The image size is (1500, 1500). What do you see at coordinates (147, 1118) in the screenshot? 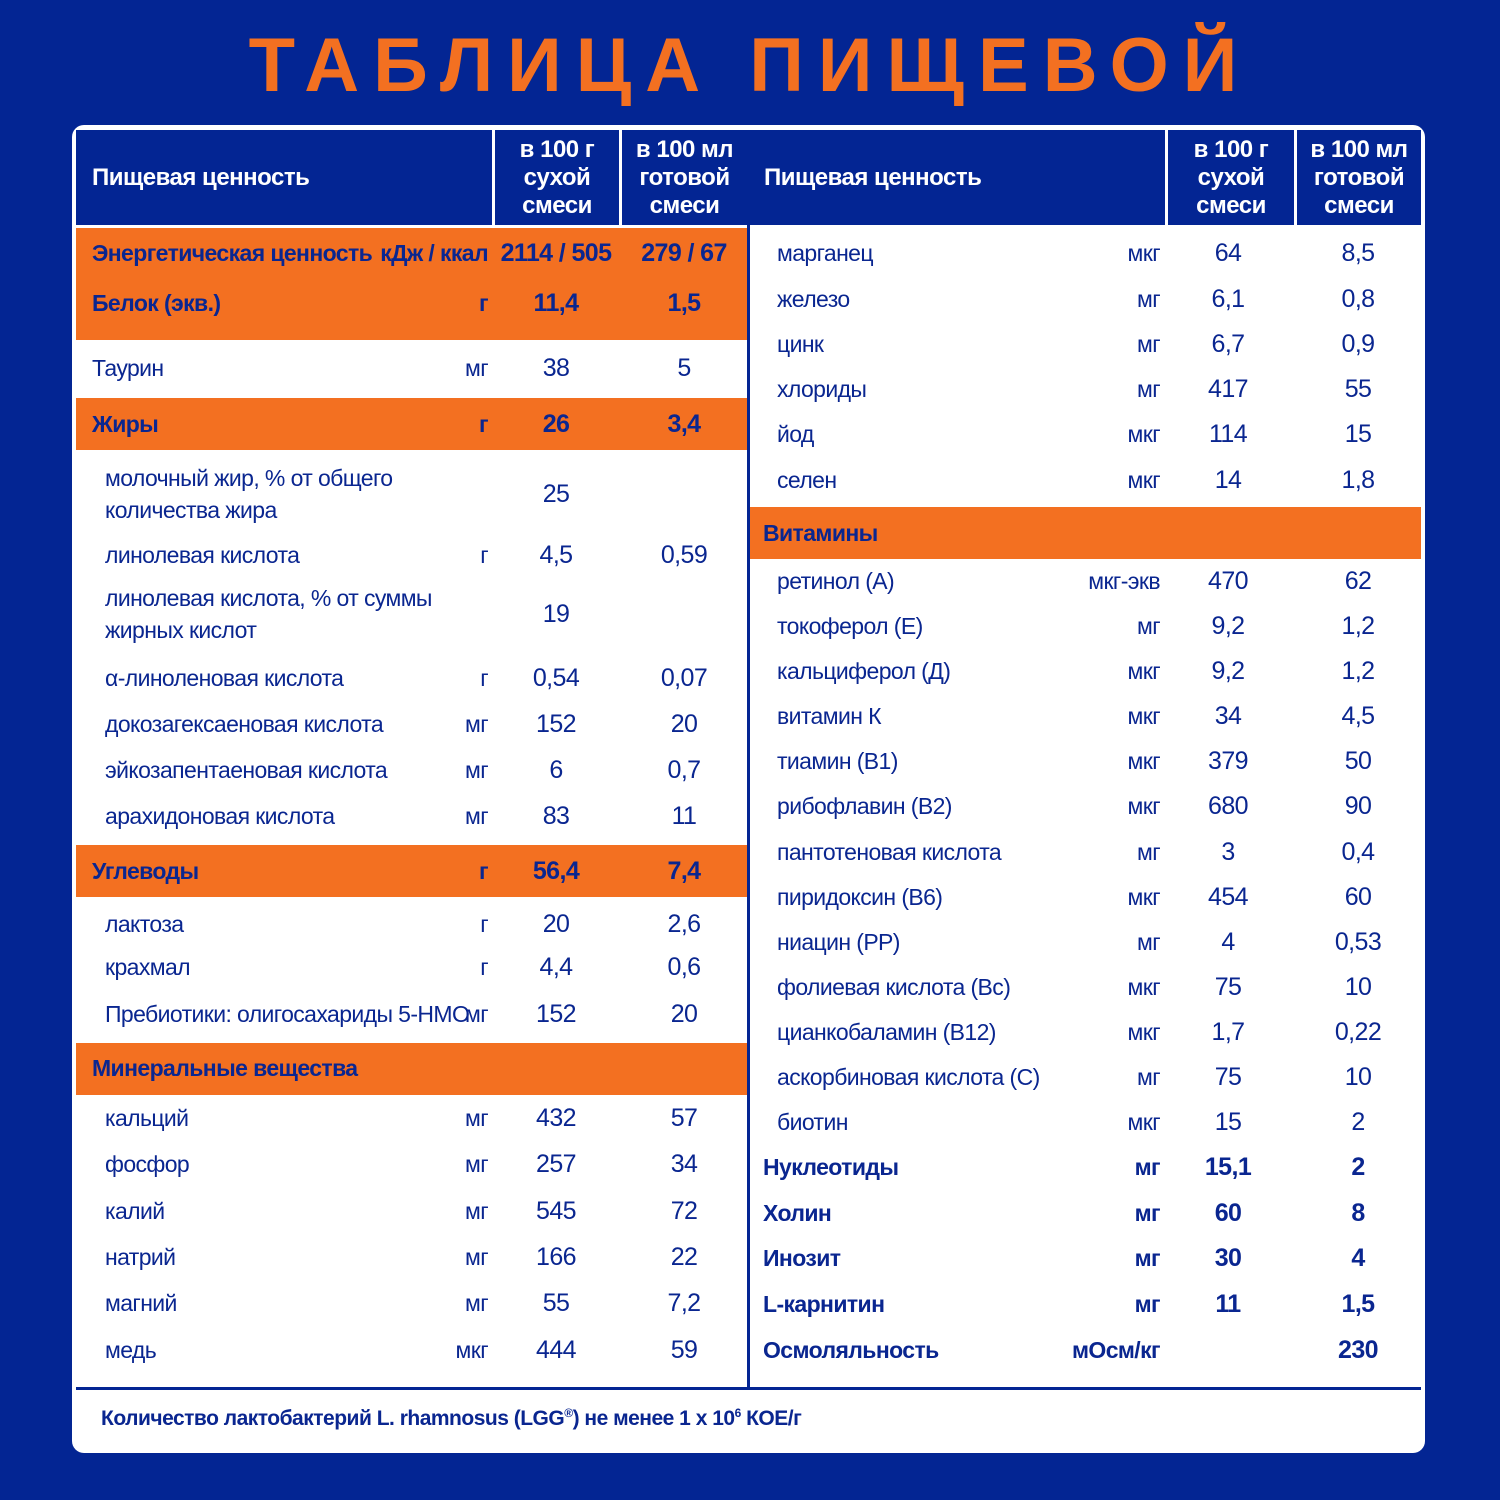
I see `row-name: кальций` at bounding box center [147, 1118].